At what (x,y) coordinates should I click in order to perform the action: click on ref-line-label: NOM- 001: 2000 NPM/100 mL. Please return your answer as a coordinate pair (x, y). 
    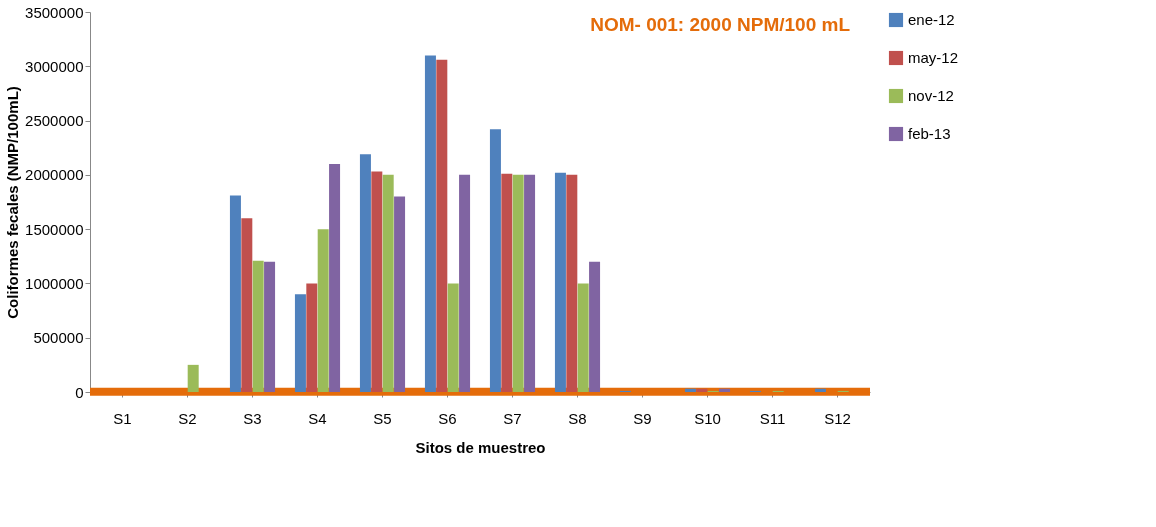
    Looking at the image, I should click on (720, 24).